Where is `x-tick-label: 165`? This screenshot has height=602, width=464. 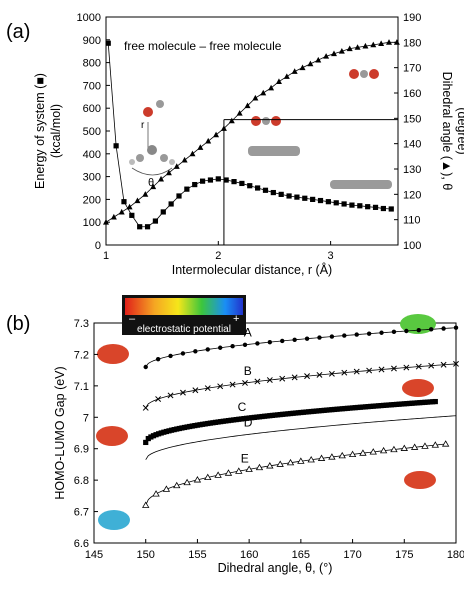 x-tick-label: 165 is located at coordinates (301, 555).